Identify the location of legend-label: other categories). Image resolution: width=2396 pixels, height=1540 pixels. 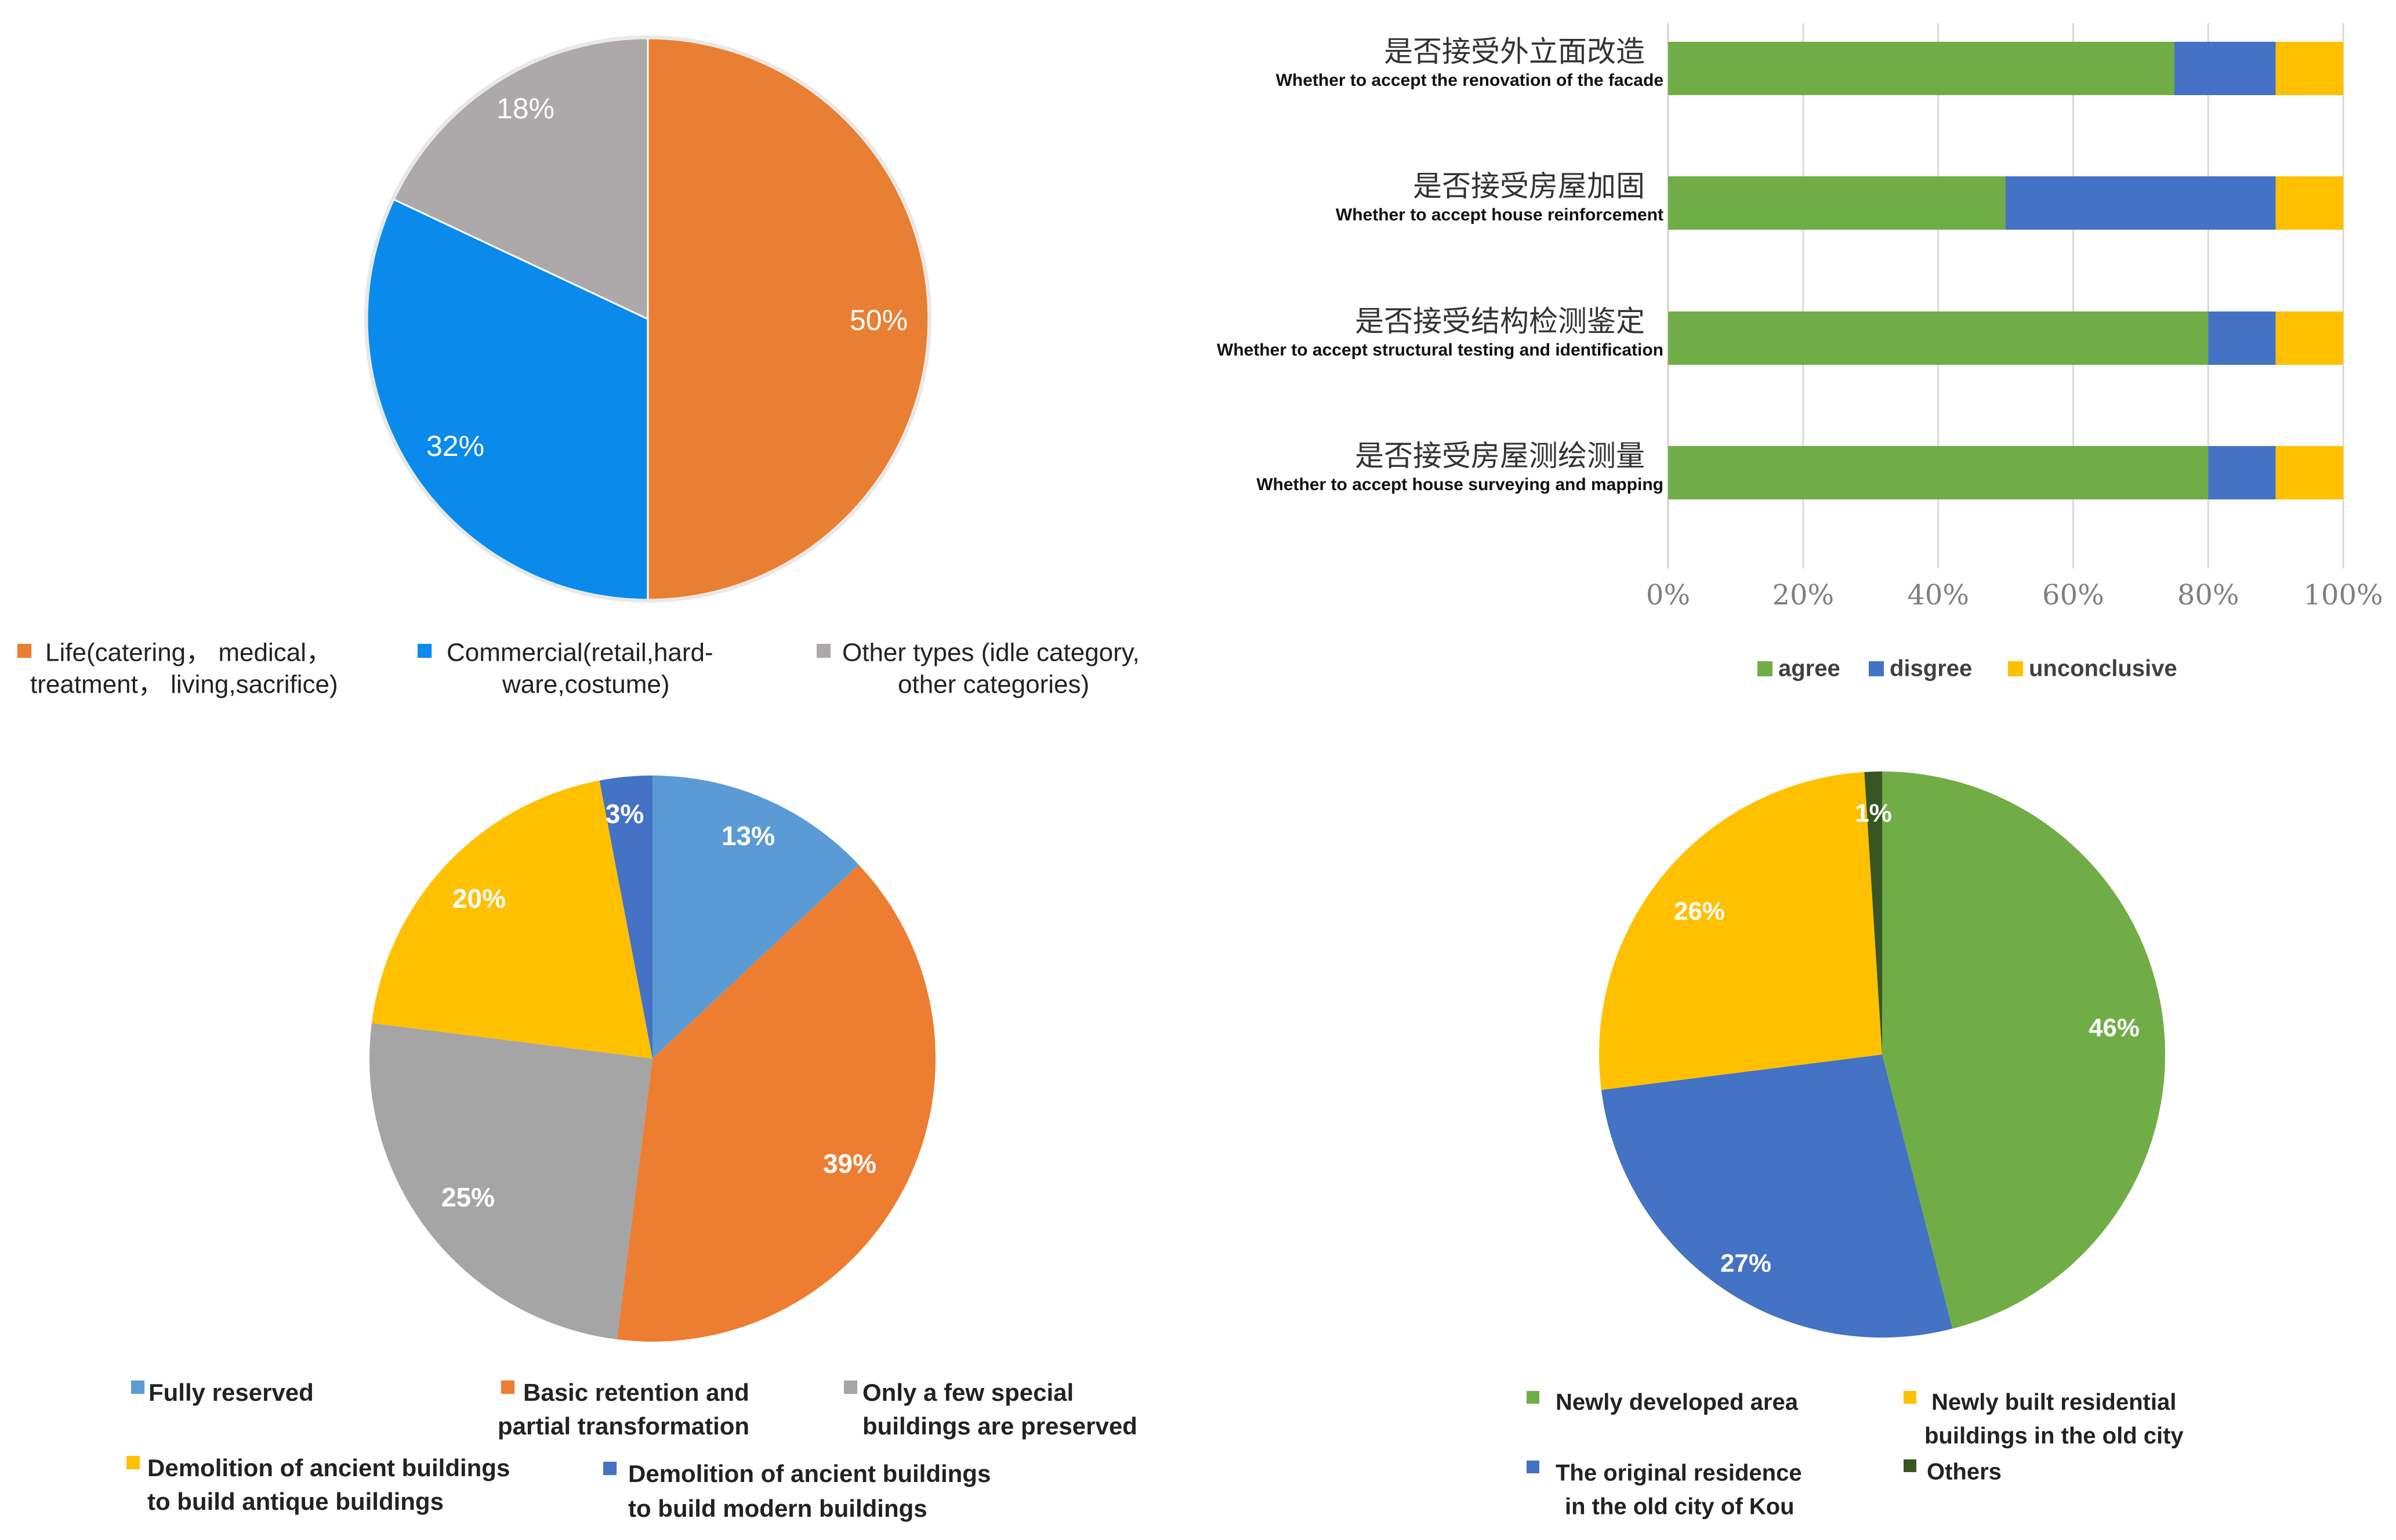
(993, 685).